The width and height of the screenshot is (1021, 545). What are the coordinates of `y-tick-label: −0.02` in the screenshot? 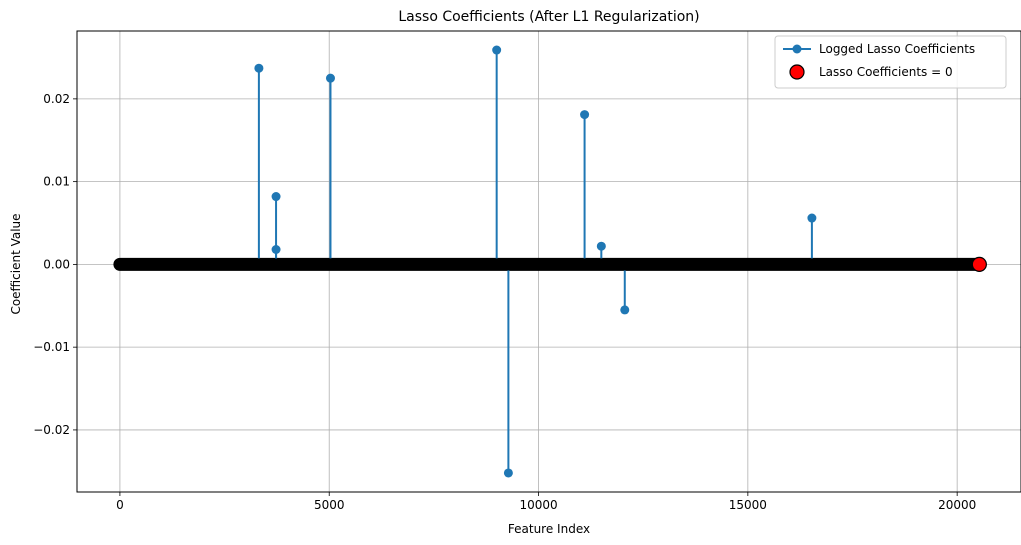 It's located at (51, 430).